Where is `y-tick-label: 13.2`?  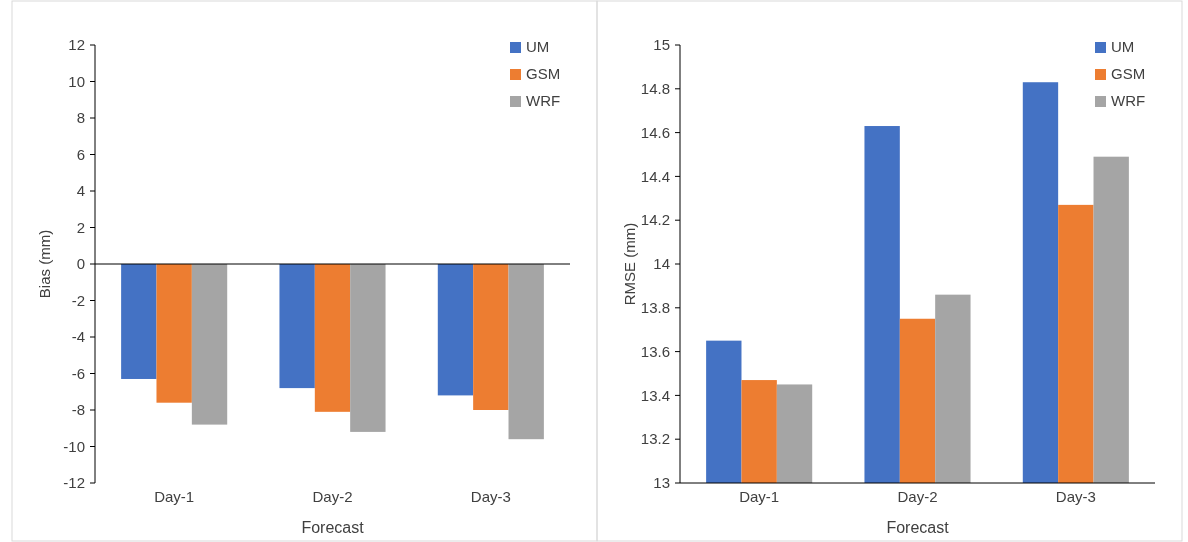
y-tick-label: 13.2 is located at coordinates (655, 439).